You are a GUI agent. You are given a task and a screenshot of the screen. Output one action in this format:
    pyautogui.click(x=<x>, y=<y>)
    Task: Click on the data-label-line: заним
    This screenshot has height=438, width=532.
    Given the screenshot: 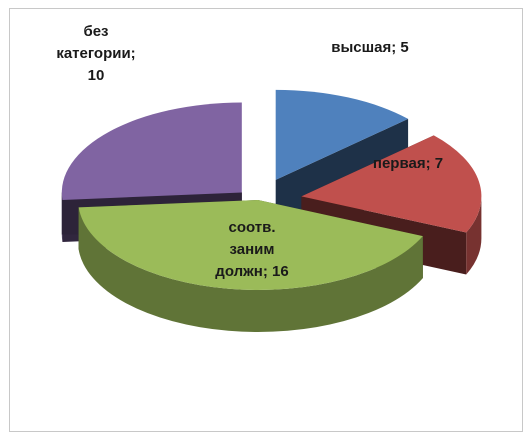 What is the action you would take?
    pyautogui.click(x=252, y=249)
    